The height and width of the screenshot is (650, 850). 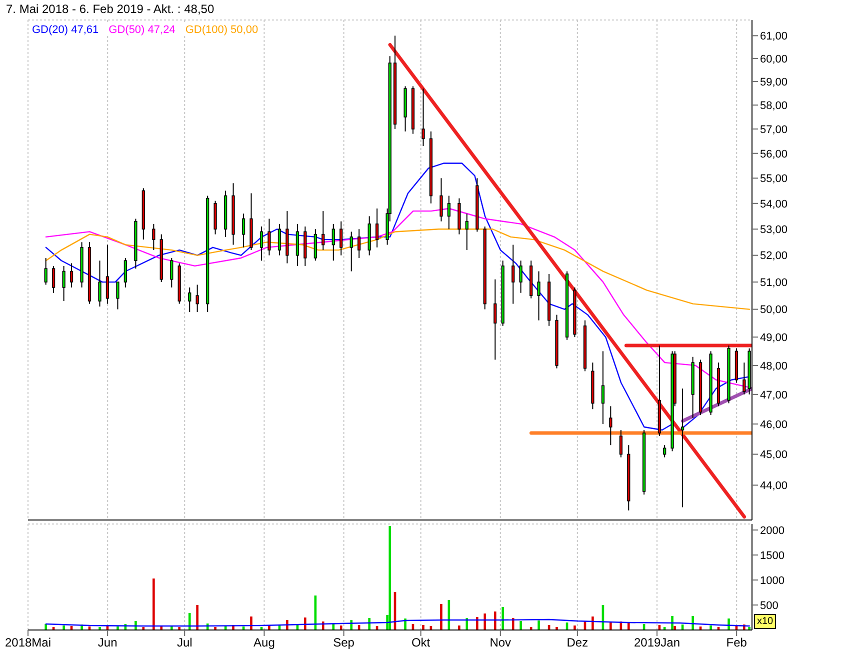 I want to click on y-tick-label: 61,00, so click(x=774, y=36).